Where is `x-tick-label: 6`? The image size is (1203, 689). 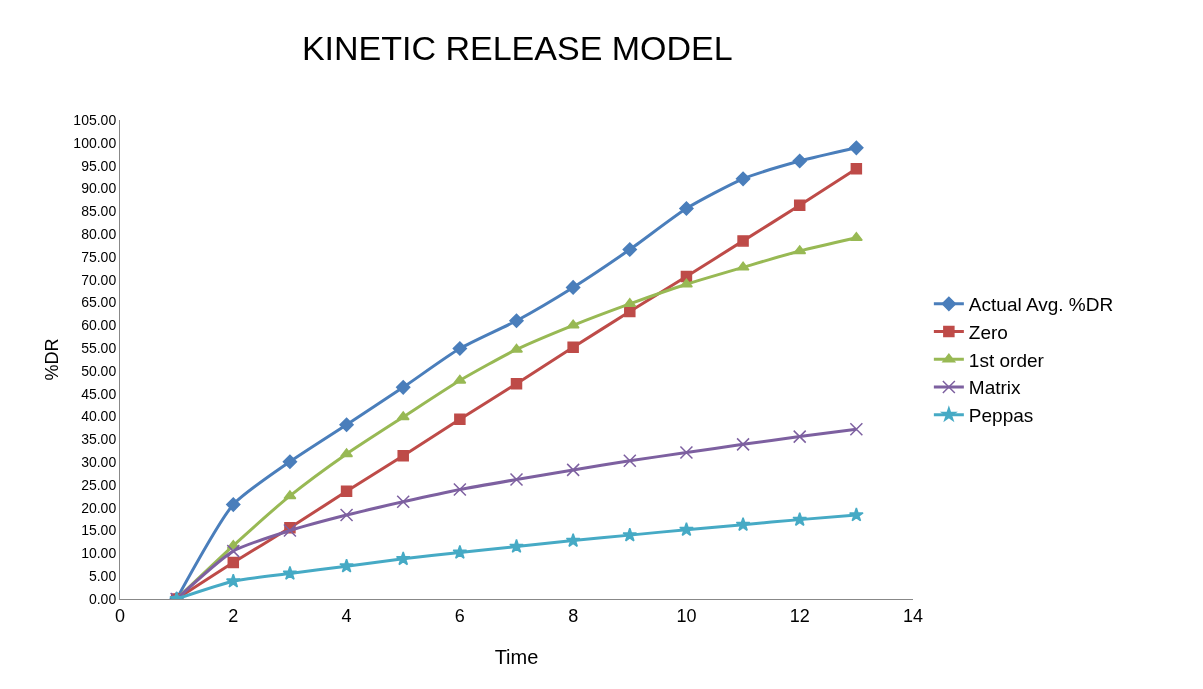 x-tick-label: 6 is located at coordinates (459, 615).